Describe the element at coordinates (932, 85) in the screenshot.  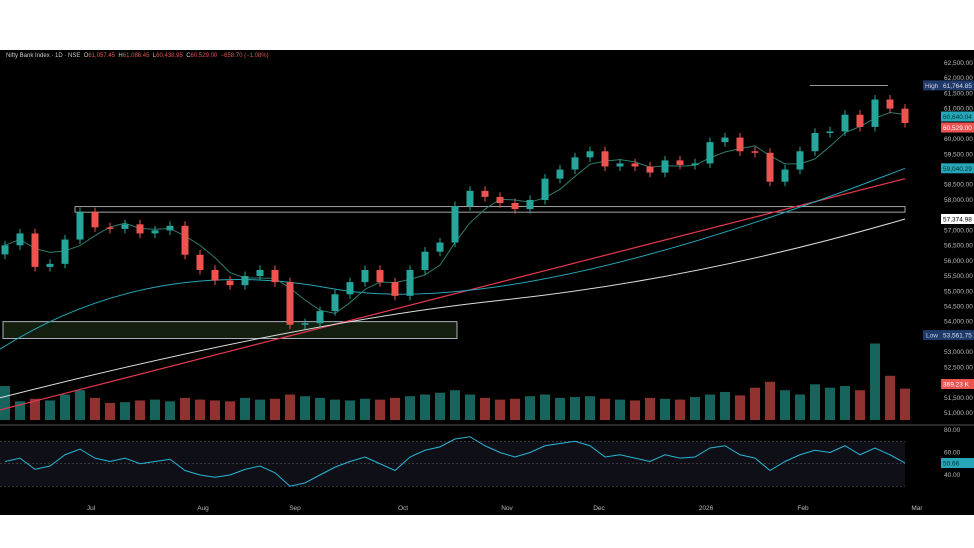
I see `high-label-bg` at that location.